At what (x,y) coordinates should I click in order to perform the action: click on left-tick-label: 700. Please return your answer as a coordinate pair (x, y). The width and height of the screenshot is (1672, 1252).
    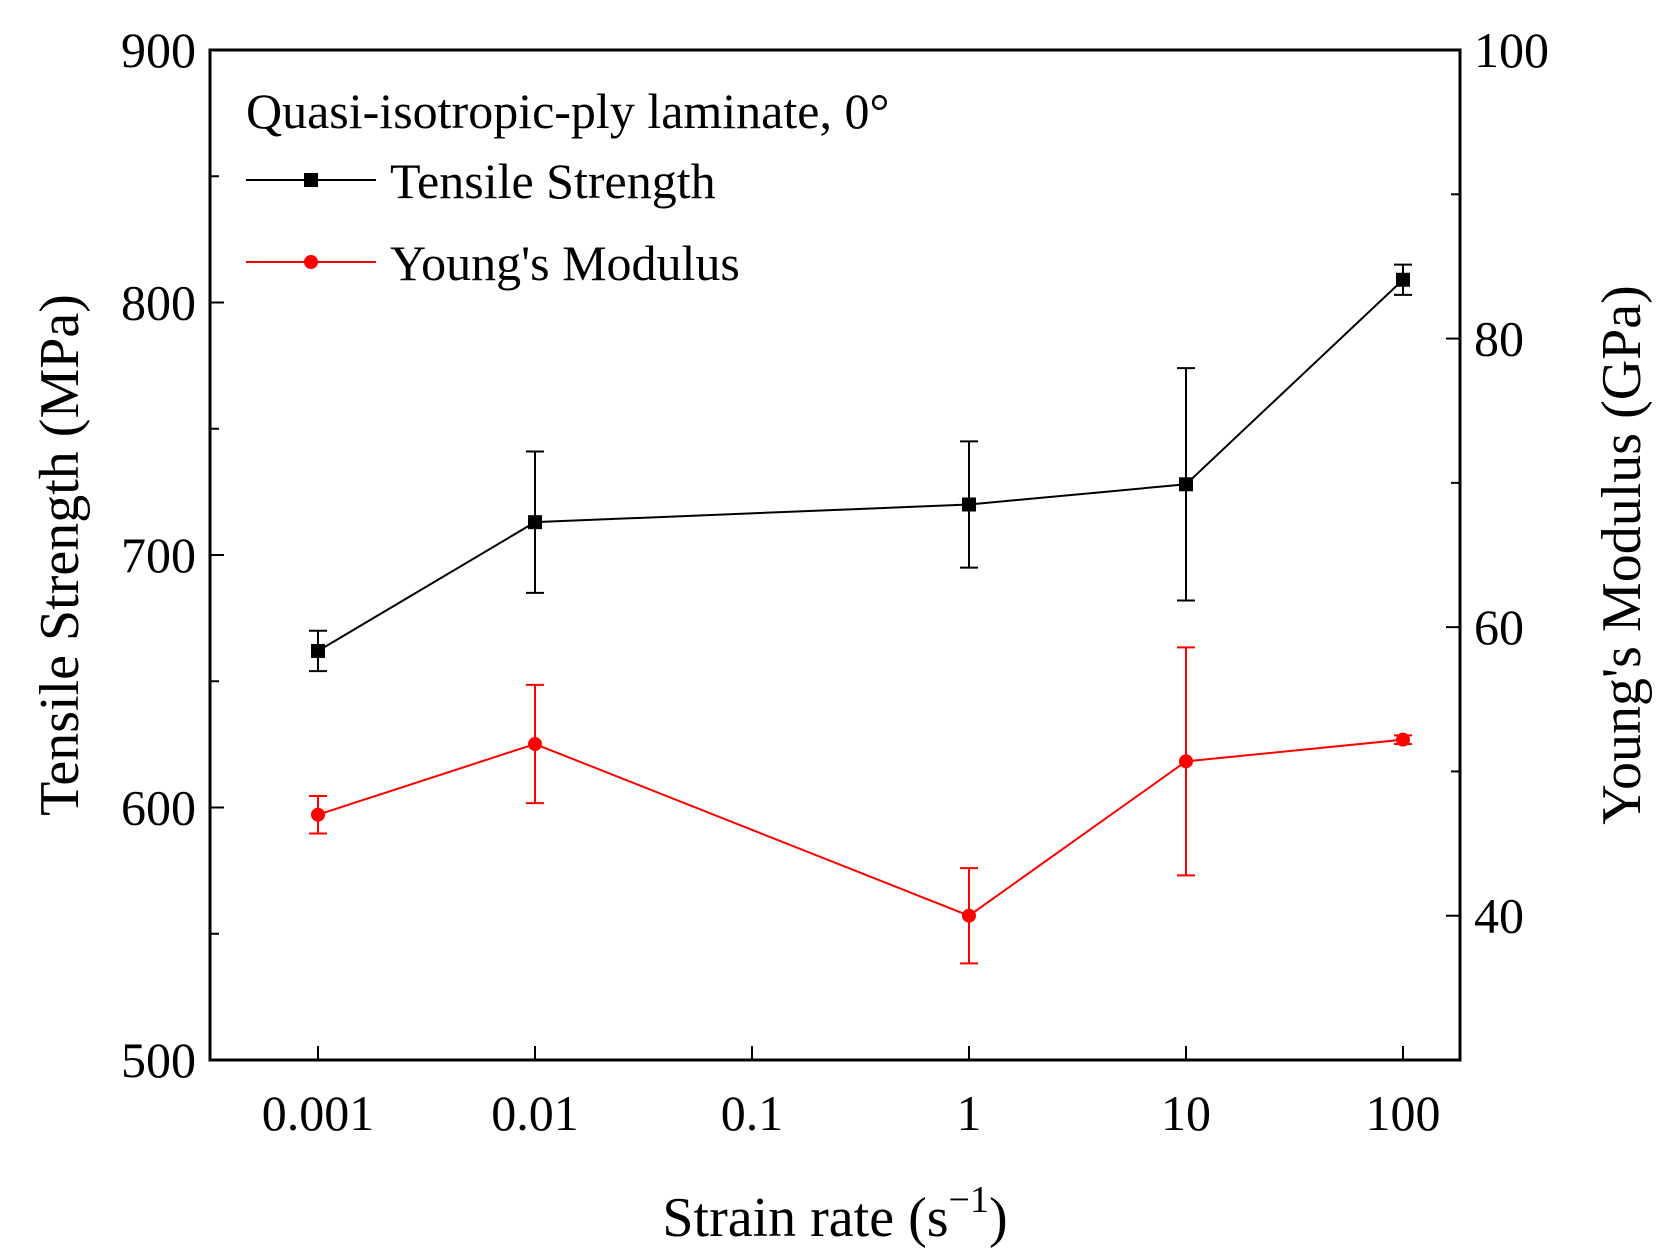
    Looking at the image, I should click on (158, 555).